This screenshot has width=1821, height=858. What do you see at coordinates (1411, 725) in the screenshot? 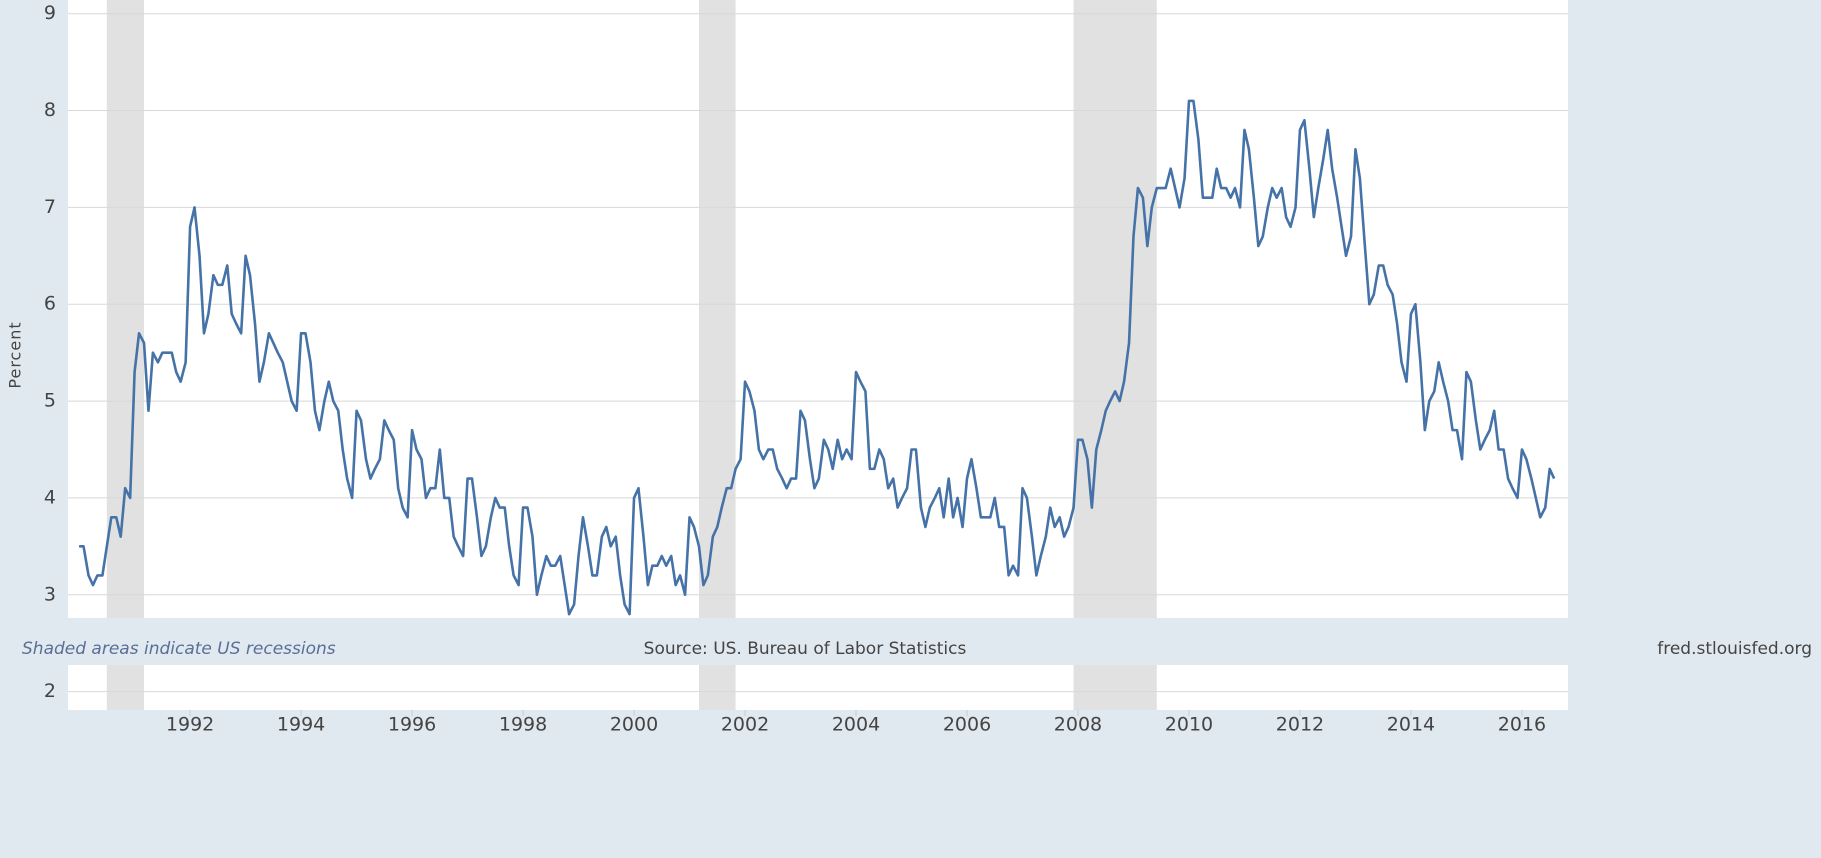
I see `x-tick-label: 2014` at bounding box center [1411, 725].